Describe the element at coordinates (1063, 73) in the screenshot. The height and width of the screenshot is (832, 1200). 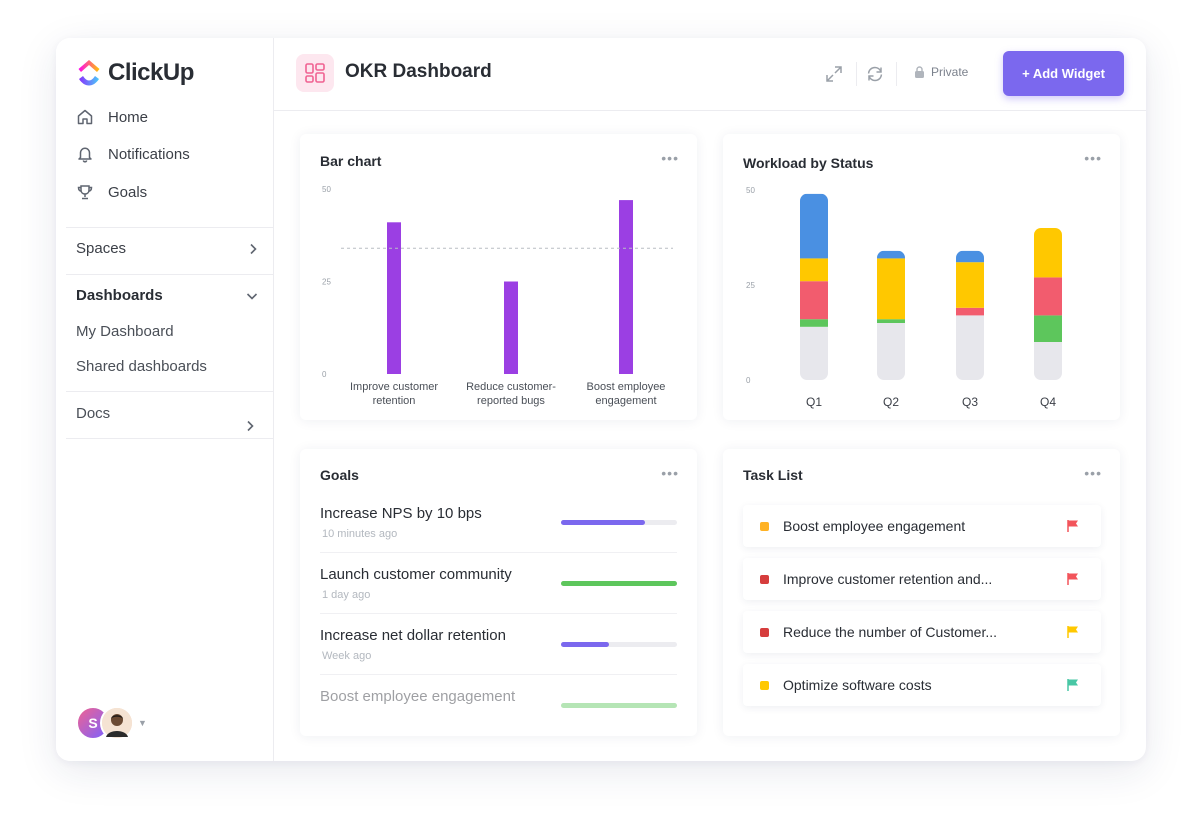
I see `add-widget-button: + Add Widget` at that location.